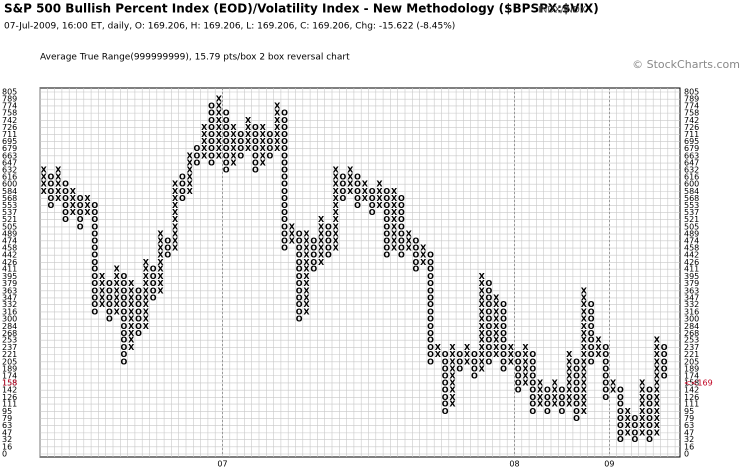 Image resolution: width=745 pixels, height=475 pixels. Describe the element at coordinates (691, 148) in the screenshot. I see `y-tick-label-right: 679` at that location.